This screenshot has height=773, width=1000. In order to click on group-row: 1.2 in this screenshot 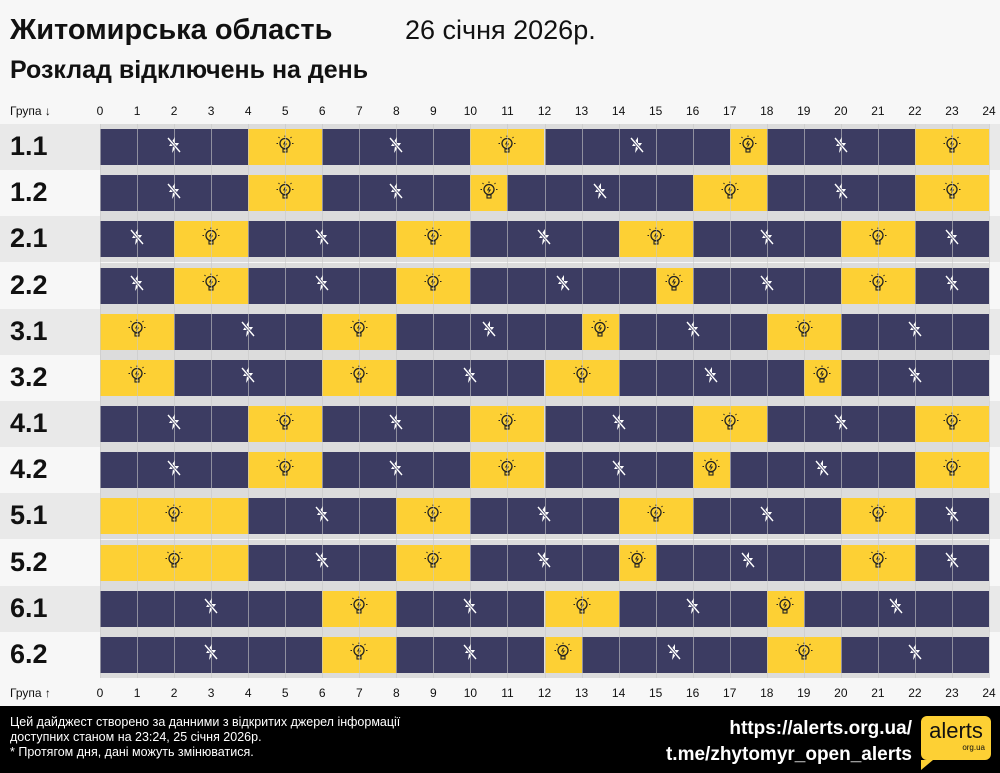, I will do `click(500, 193)`.